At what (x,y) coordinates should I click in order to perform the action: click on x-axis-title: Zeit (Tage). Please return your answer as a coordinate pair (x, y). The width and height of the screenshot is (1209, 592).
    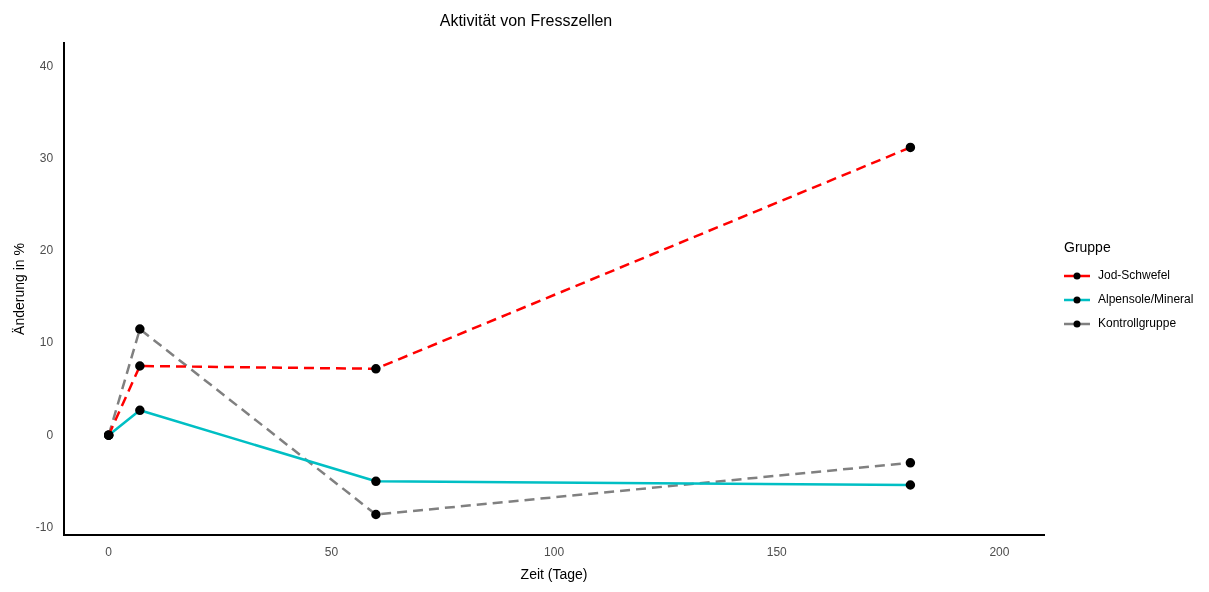
    Looking at the image, I should click on (554, 574).